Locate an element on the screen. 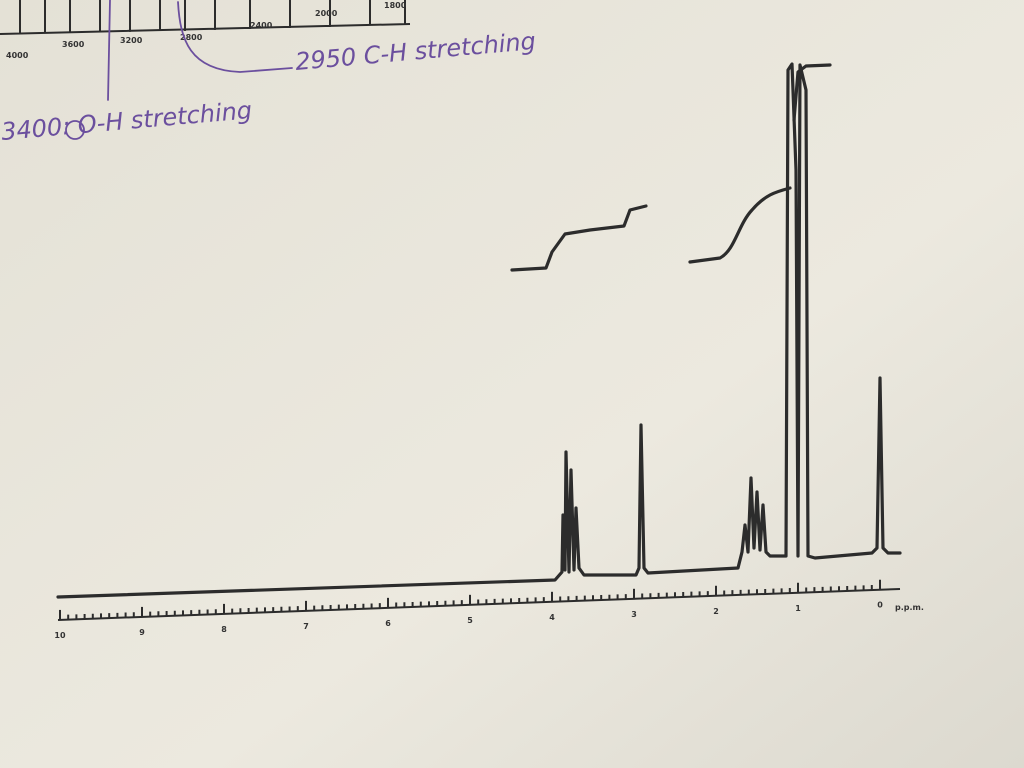 The height and width of the screenshot is (768, 1024). nmr-scale-label: 0 is located at coordinates (880, 605).